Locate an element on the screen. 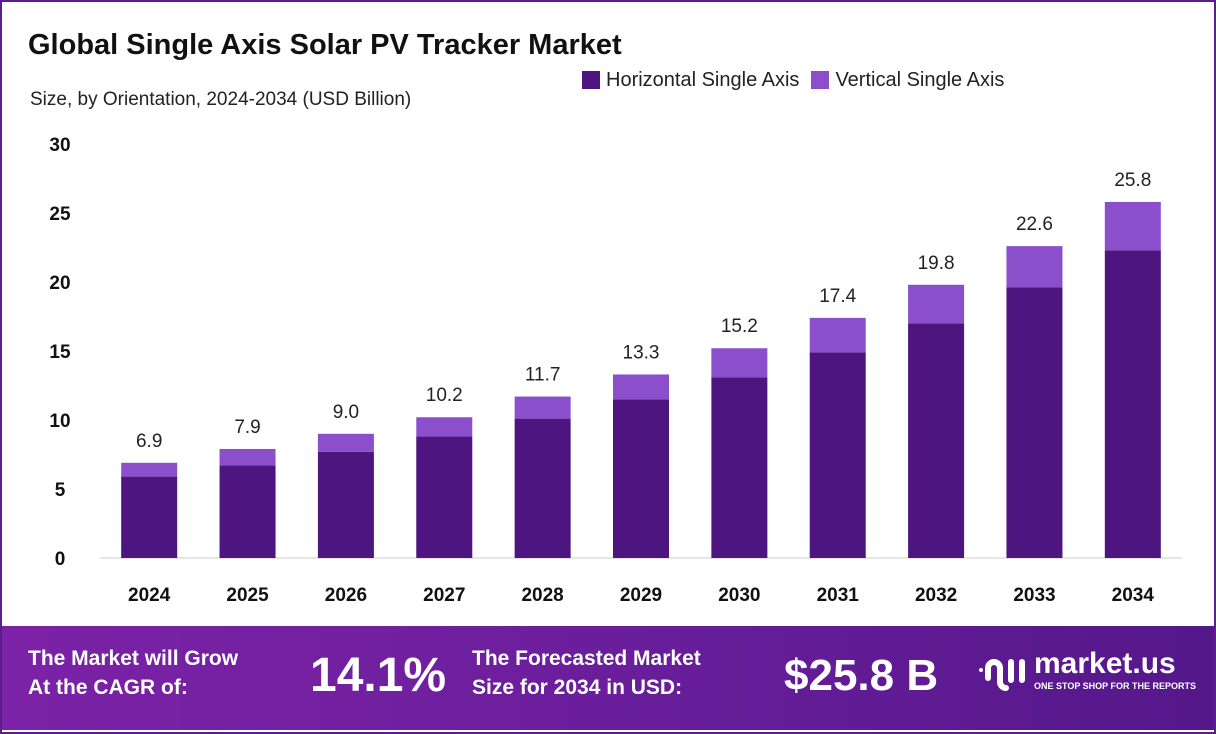  data-label: 9.0 is located at coordinates (346, 412).